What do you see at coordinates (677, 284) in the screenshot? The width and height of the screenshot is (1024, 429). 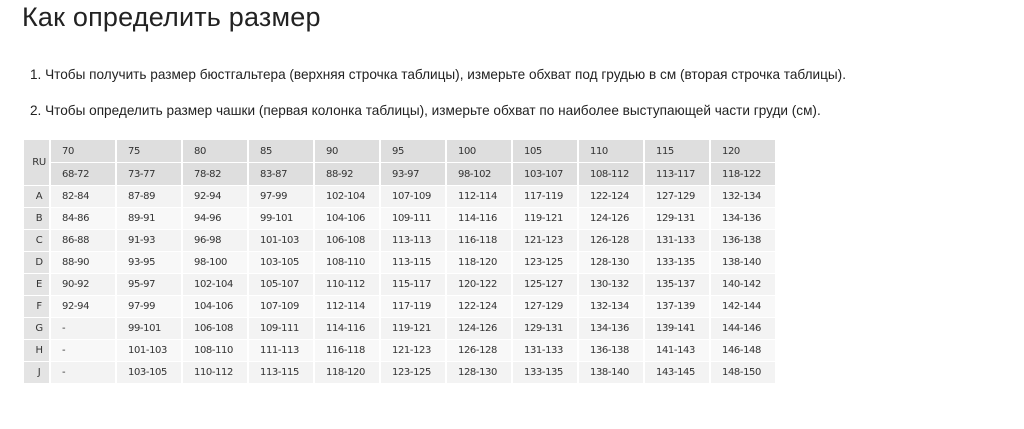 I see `bust-range: 135-137` at bounding box center [677, 284].